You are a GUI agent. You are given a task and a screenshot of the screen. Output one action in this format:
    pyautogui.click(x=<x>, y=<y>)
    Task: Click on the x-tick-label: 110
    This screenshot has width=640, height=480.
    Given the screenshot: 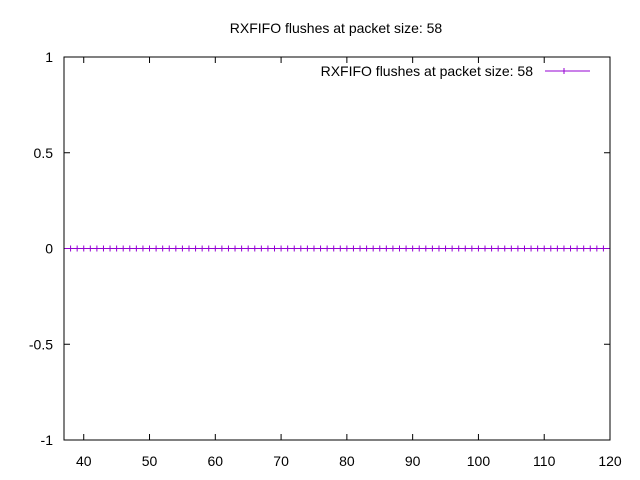 What is the action you would take?
    pyautogui.click(x=544, y=461)
    